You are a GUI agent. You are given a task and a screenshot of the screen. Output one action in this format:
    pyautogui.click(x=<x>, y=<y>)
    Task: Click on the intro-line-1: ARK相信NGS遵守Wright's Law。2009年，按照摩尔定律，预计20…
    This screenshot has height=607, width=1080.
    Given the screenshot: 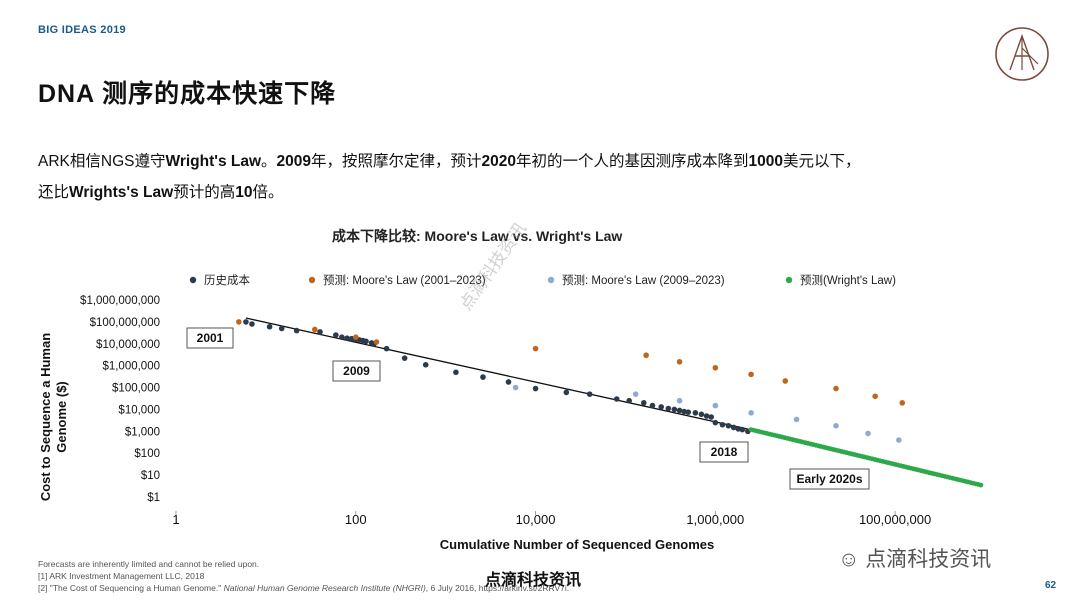 What is the action you would take?
    pyautogui.click(x=449, y=161)
    